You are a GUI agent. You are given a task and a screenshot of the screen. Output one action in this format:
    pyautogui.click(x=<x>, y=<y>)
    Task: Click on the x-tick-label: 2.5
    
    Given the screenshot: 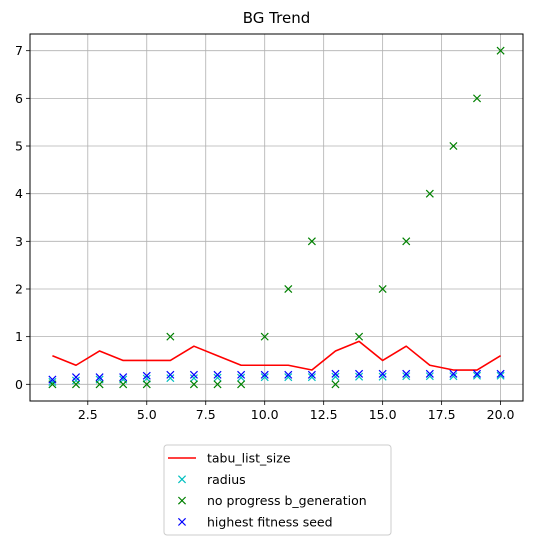 What is the action you would take?
    pyautogui.click(x=88, y=414)
    